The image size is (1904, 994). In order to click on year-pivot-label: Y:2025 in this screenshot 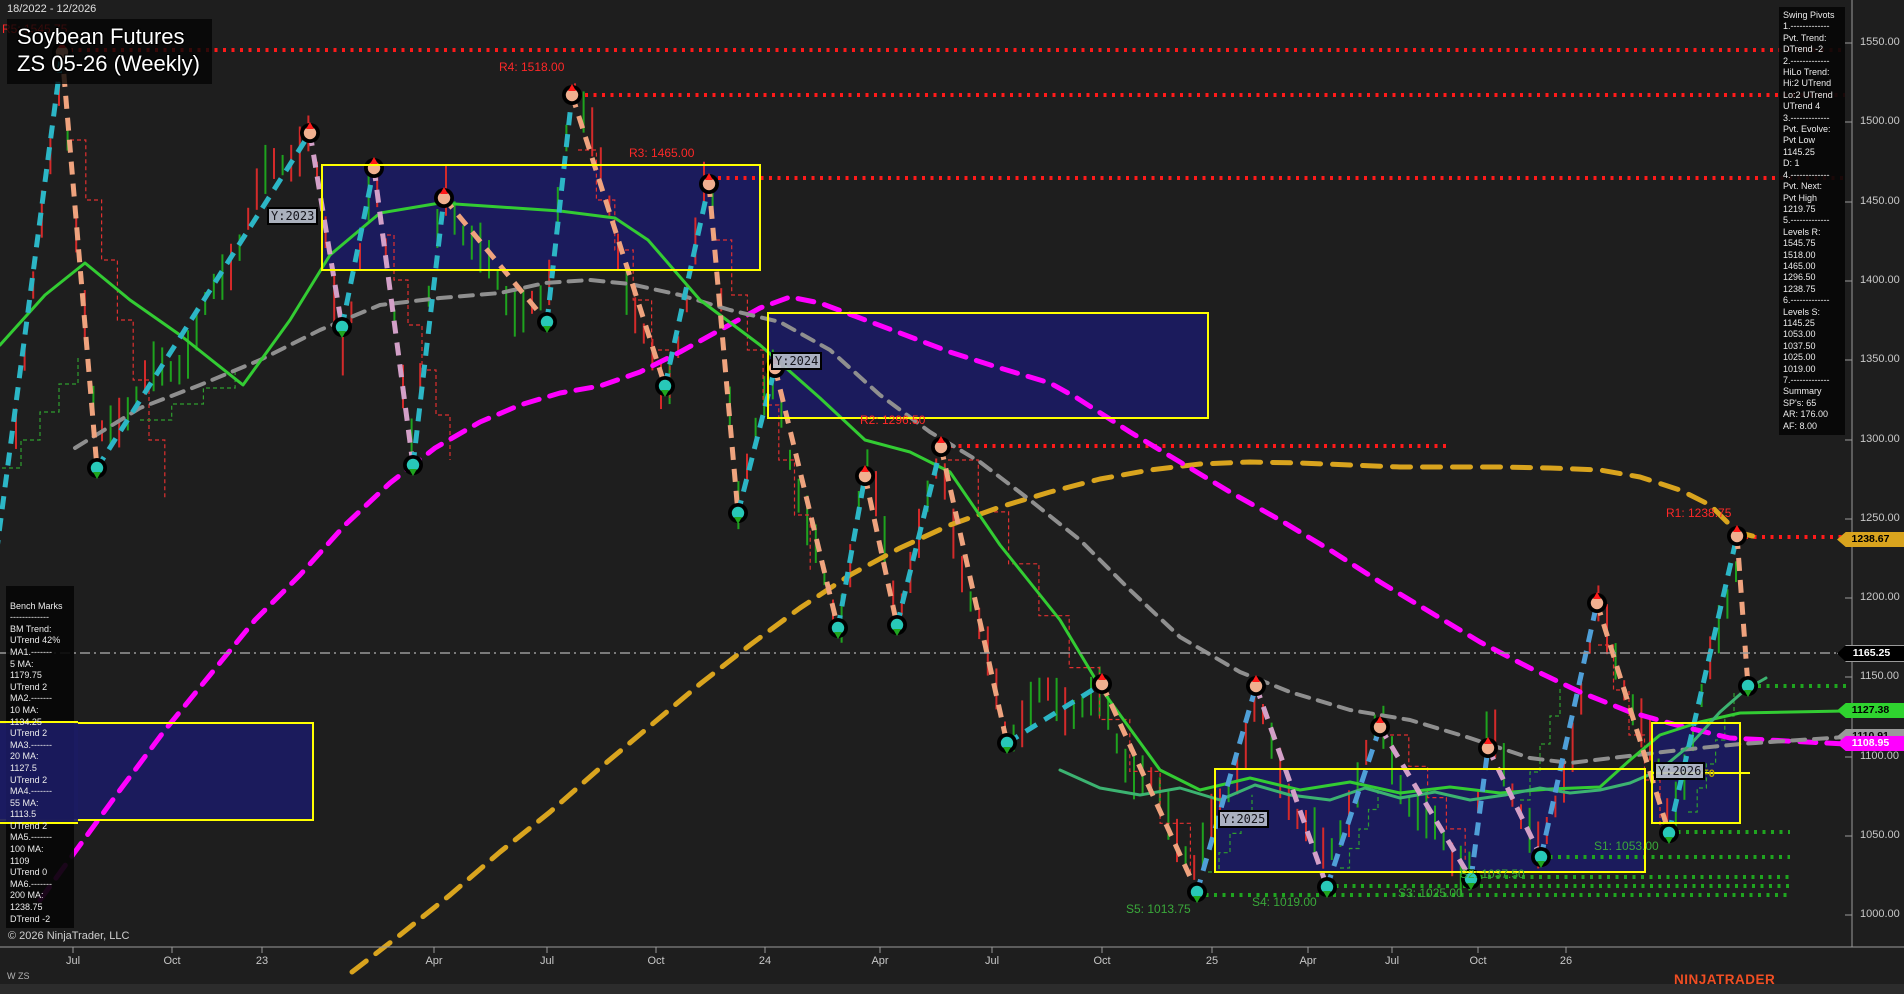, I will do `click(1244, 819)`.